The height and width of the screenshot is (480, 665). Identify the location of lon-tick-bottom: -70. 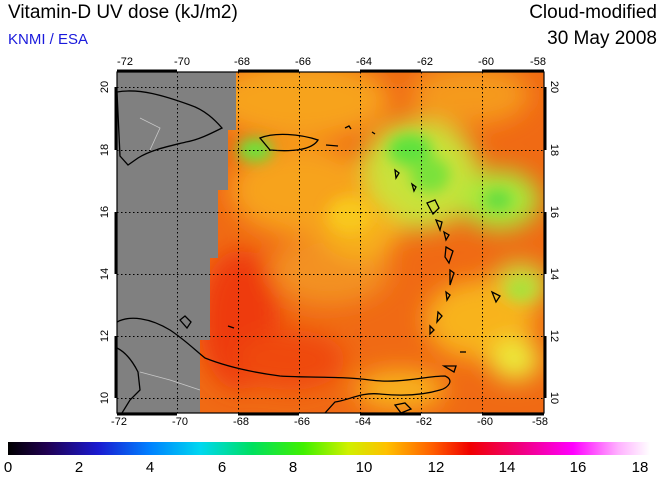
(180, 422).